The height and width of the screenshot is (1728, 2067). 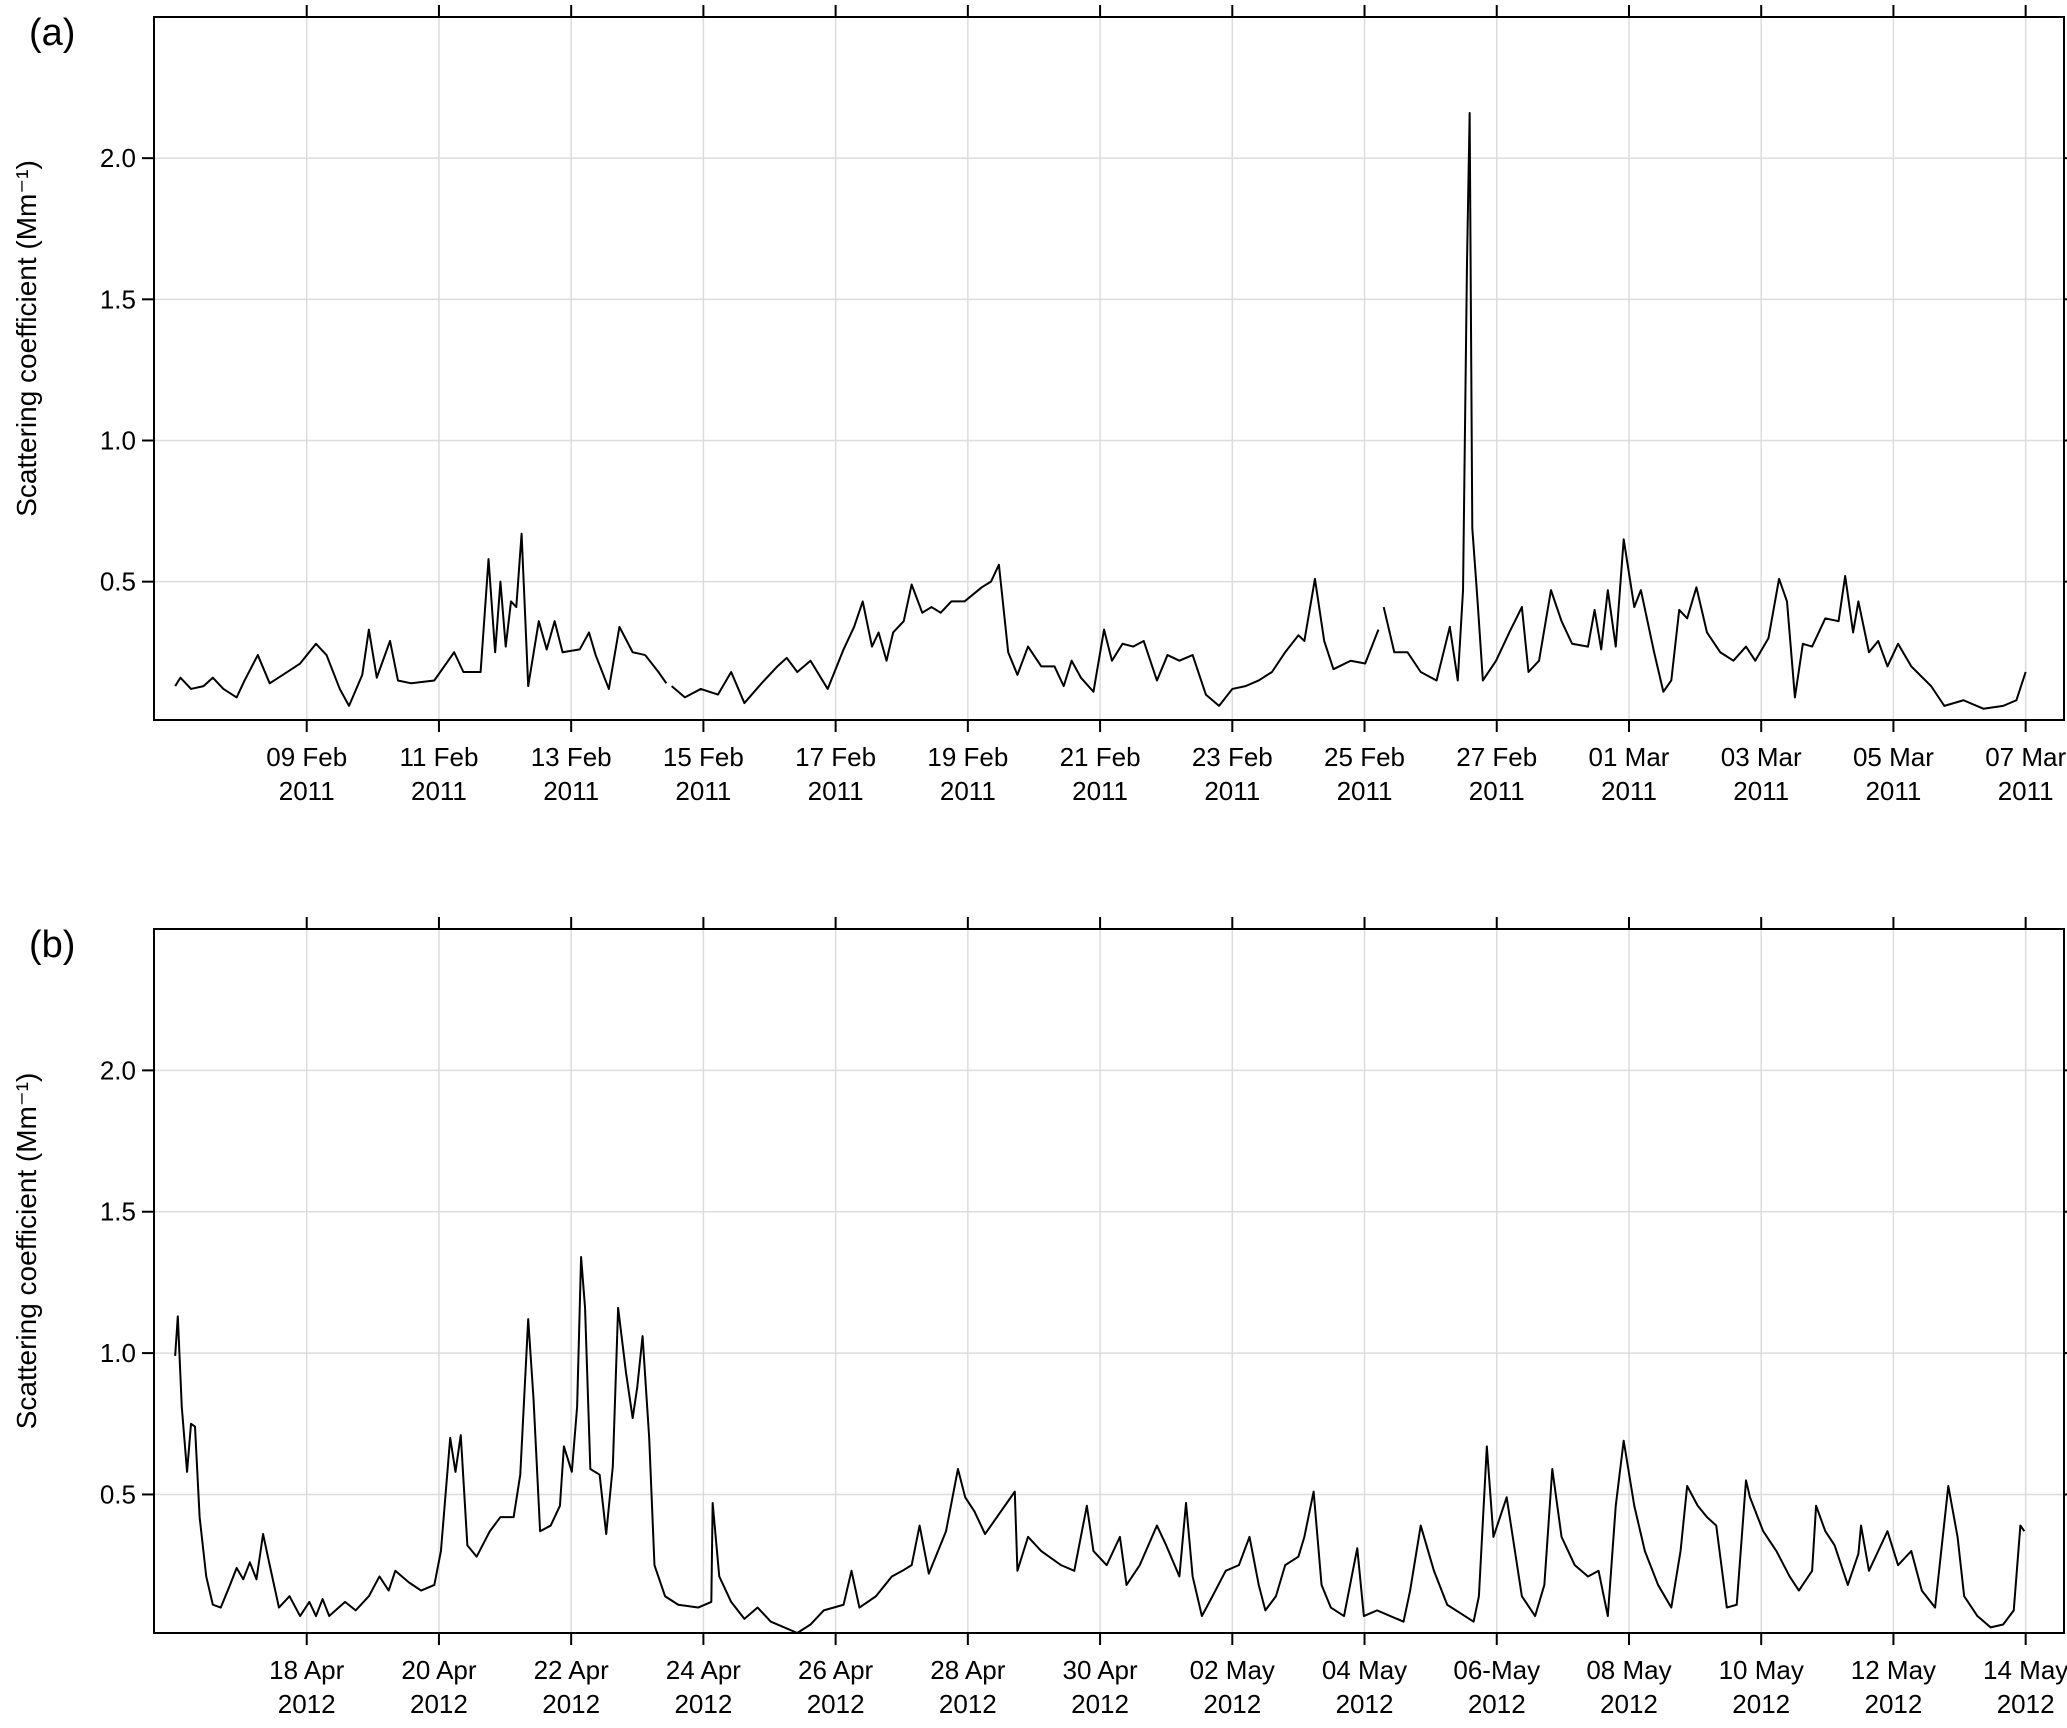 What do you see at coordinates (704, 1670) in the screenshot?
I see `x-tick-label-line: 24 Apr` at bounding box center [704, 1670].